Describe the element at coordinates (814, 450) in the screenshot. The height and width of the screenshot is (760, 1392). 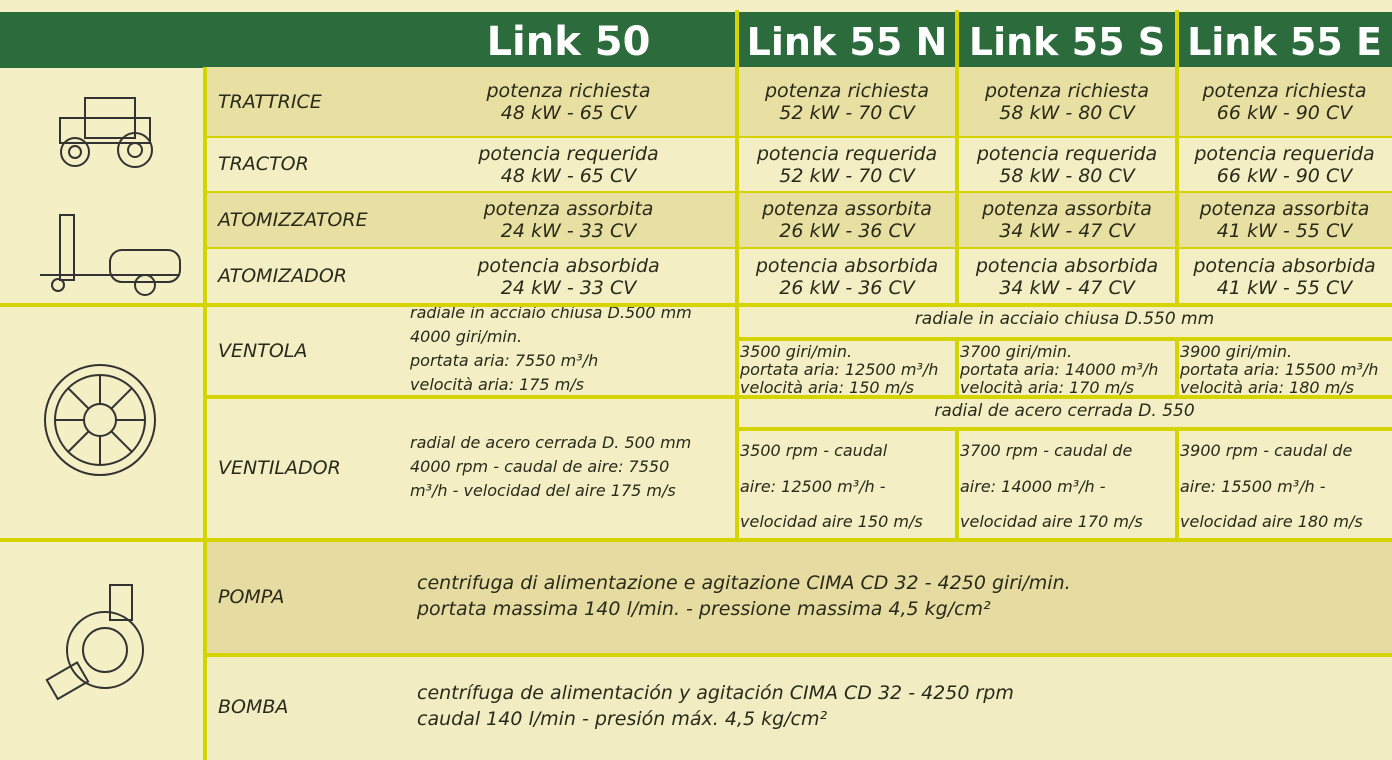
I see `cell-text: 3500 rpm - caudal` at that location.